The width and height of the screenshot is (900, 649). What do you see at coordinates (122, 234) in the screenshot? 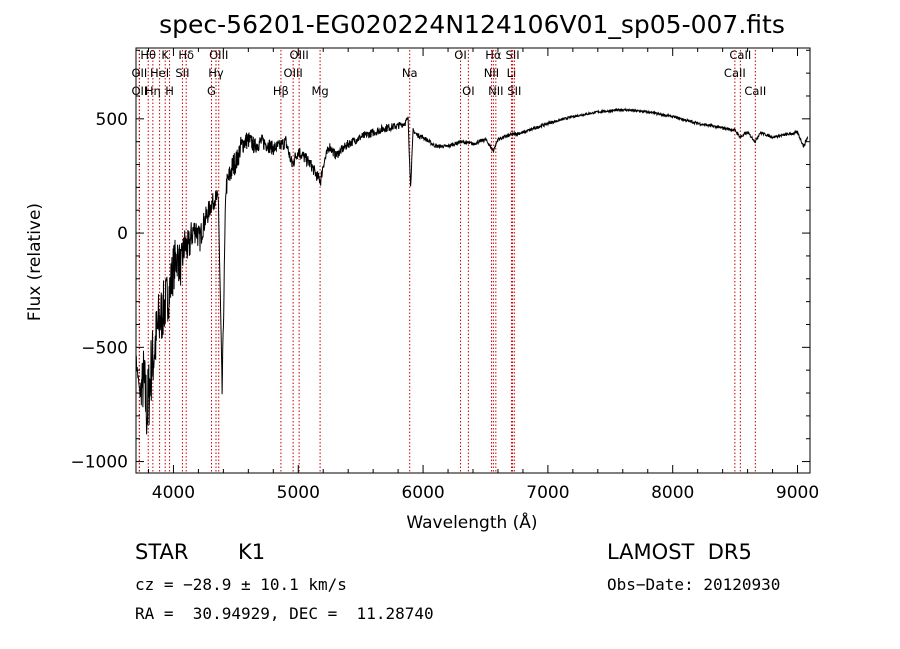
I see `y-tick-label: 0` at bounding box center [122, 234].